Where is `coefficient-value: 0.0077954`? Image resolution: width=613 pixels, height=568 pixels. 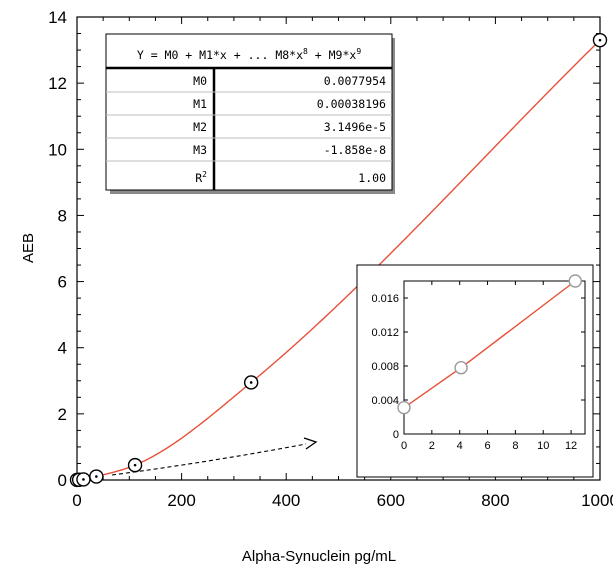
coefficient-value: 0.0077954 is located at coordinates (355, 81).